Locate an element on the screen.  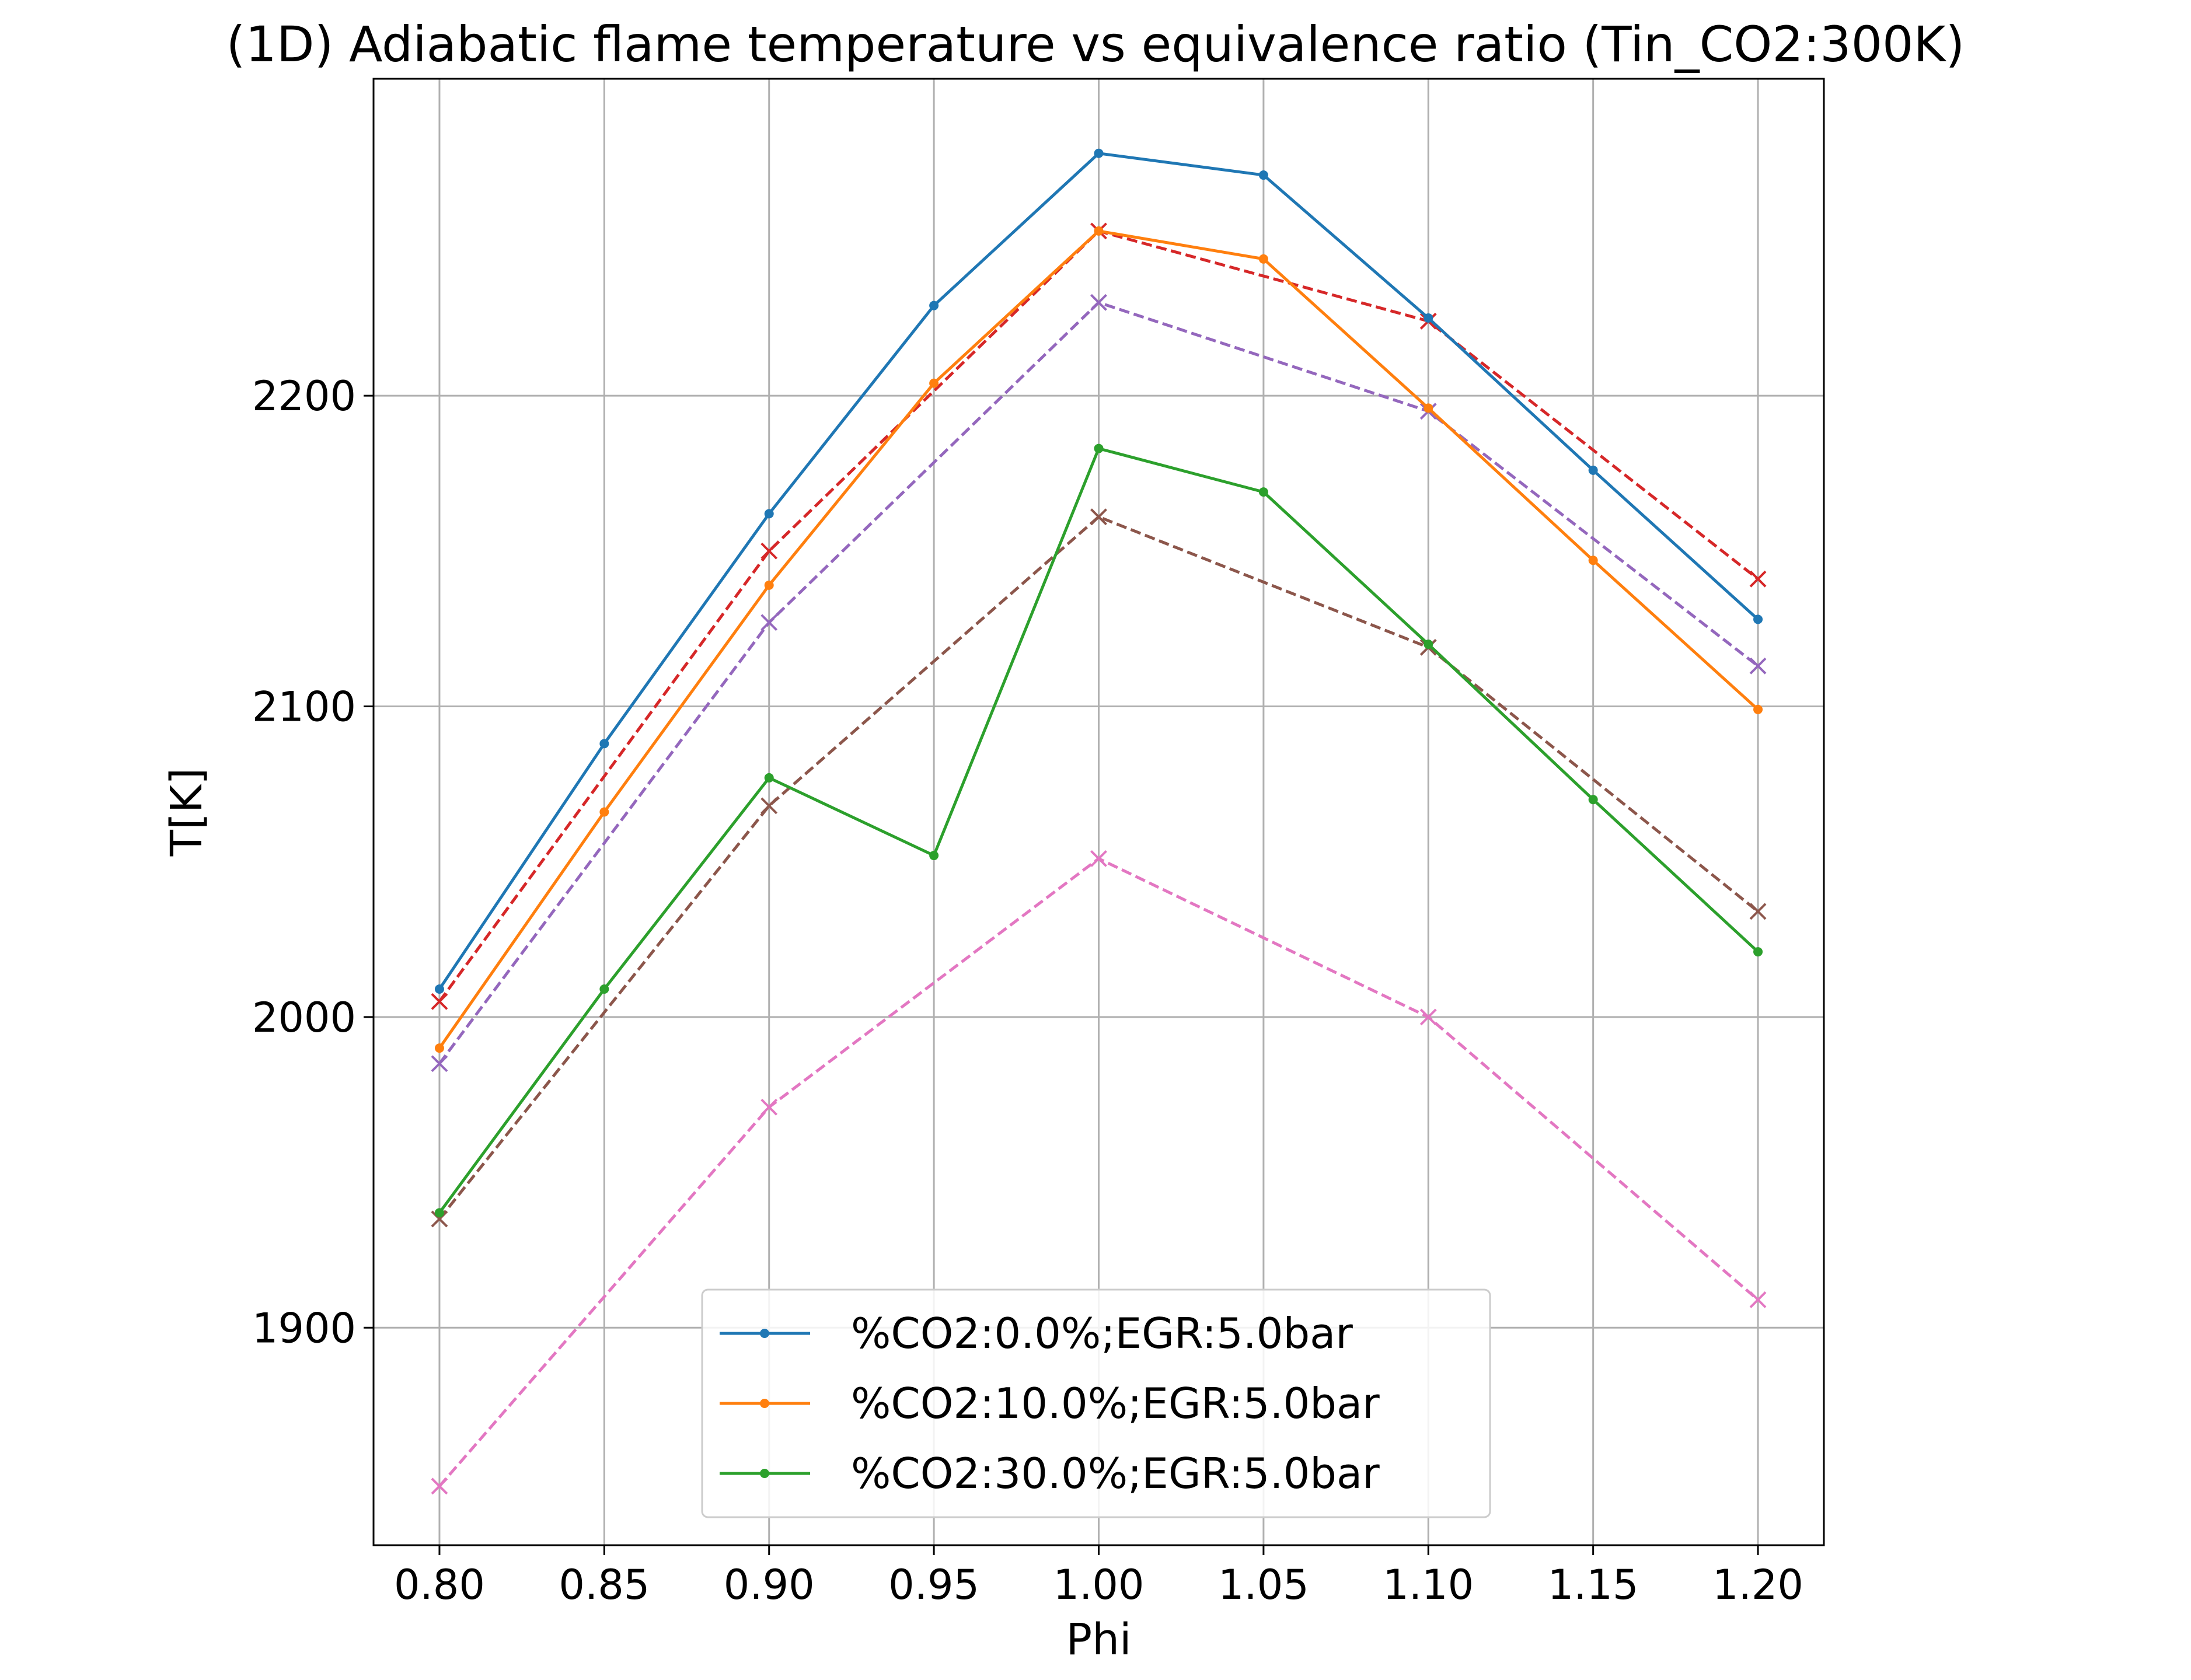
legend-box is located at coordinates (1096, 1403).